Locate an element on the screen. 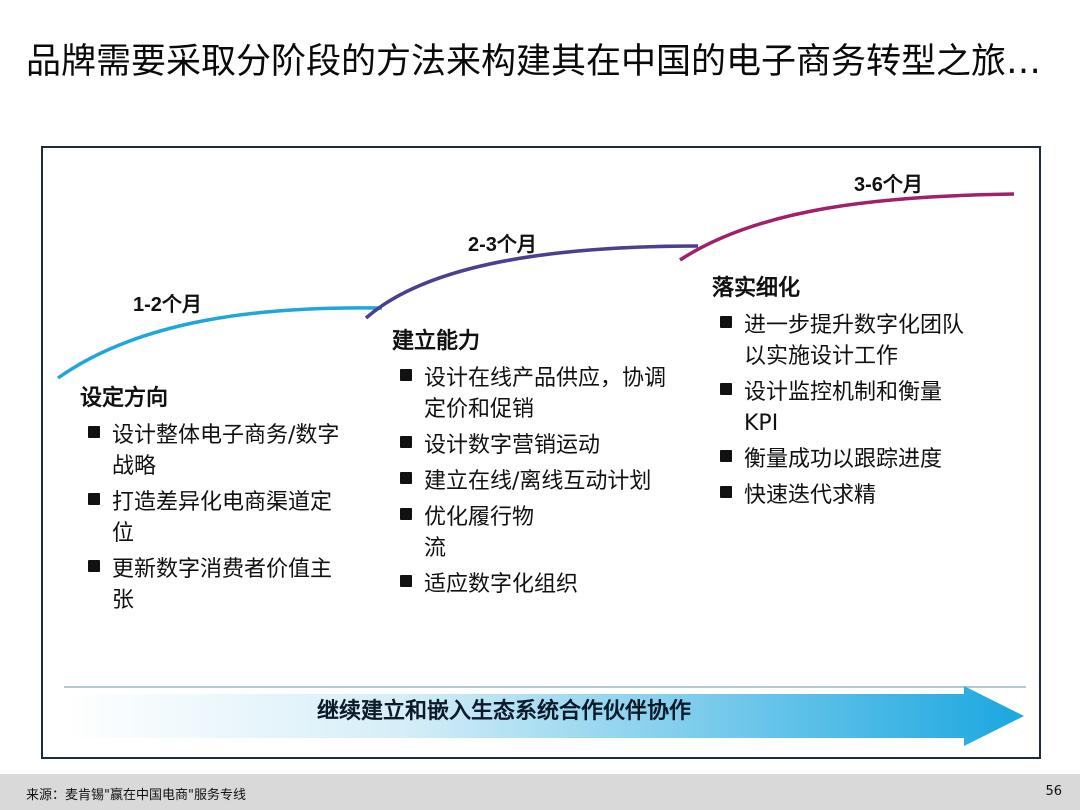 This screenshot has height=810, width=1080. arrow-label: 继续建立和嵌入生态系统合作伙伴协作 is located at coordinates (503, 711).